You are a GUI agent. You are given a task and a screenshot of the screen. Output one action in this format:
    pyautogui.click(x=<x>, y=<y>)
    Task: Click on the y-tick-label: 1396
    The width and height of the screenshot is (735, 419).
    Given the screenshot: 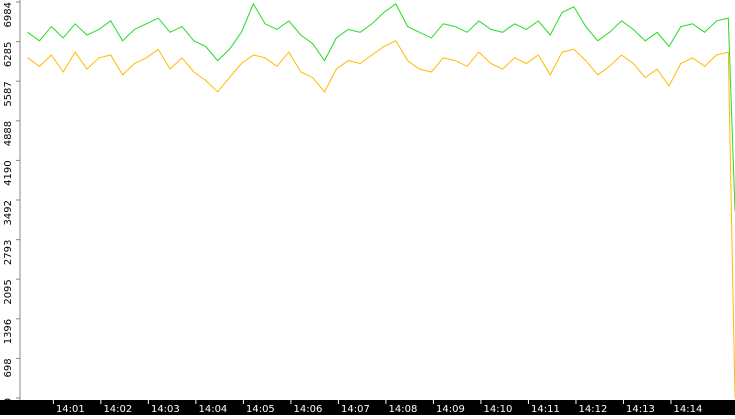 What is the action you would take?
    pyautogui.click(x=8, y=331)
    